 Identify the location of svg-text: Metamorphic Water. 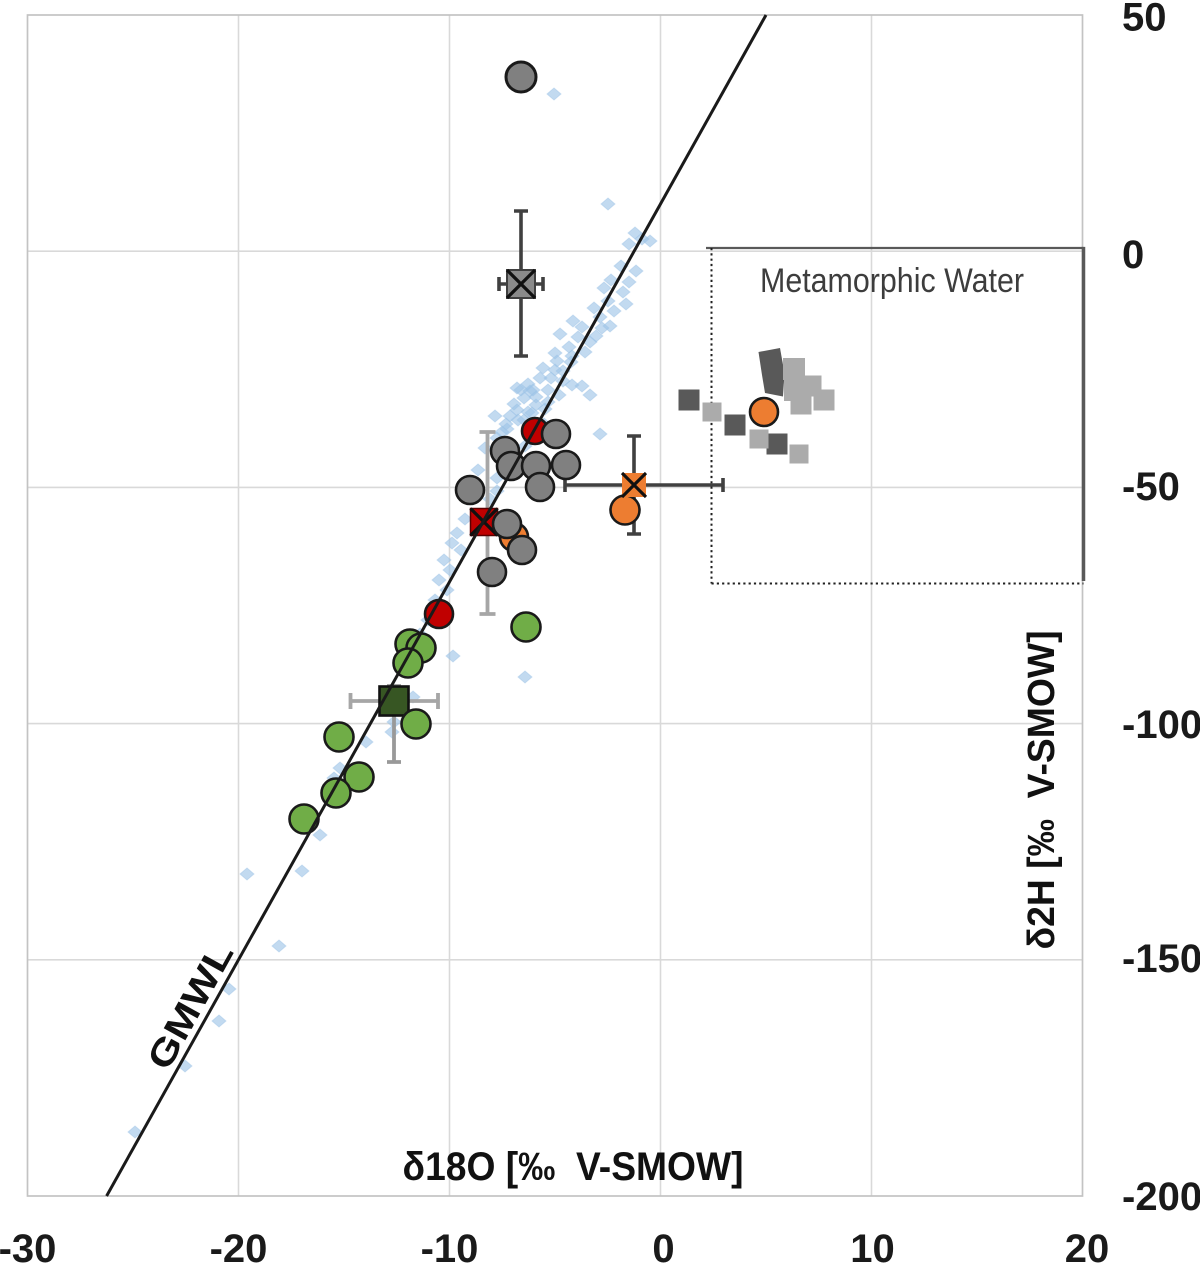
(892, 281).